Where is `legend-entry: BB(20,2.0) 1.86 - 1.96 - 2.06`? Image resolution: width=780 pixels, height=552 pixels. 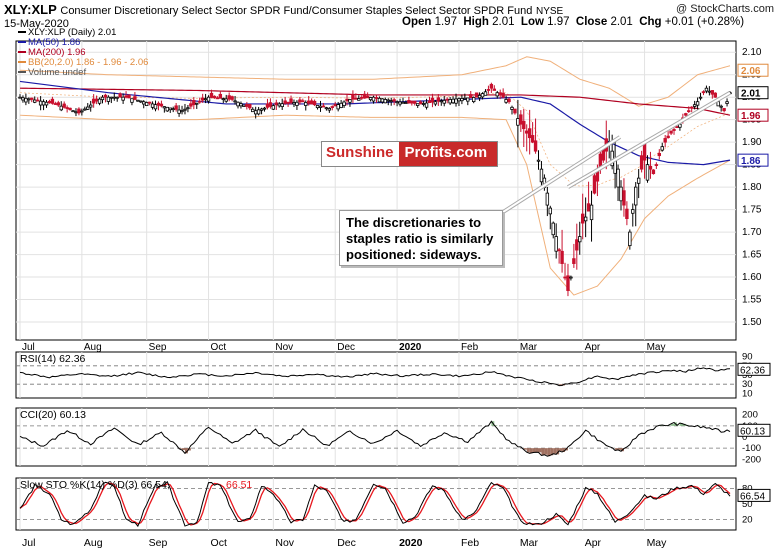
legend-entry: BB(20,2.0) 1.86 - 1.96 - 2.06 is located at coordinates (88, 62).